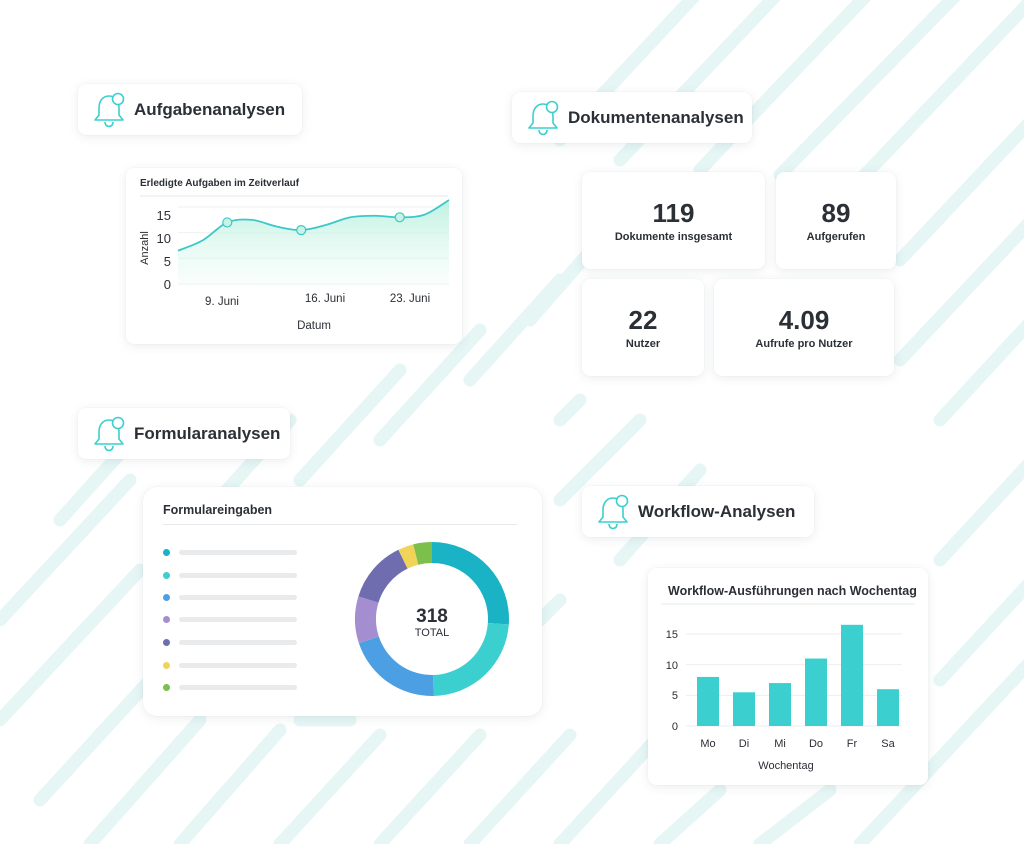 Image resolution: width=1024 pixels, height=844 pixels. I want to click on stat-label: Aufgerufen, so click(836, 237).